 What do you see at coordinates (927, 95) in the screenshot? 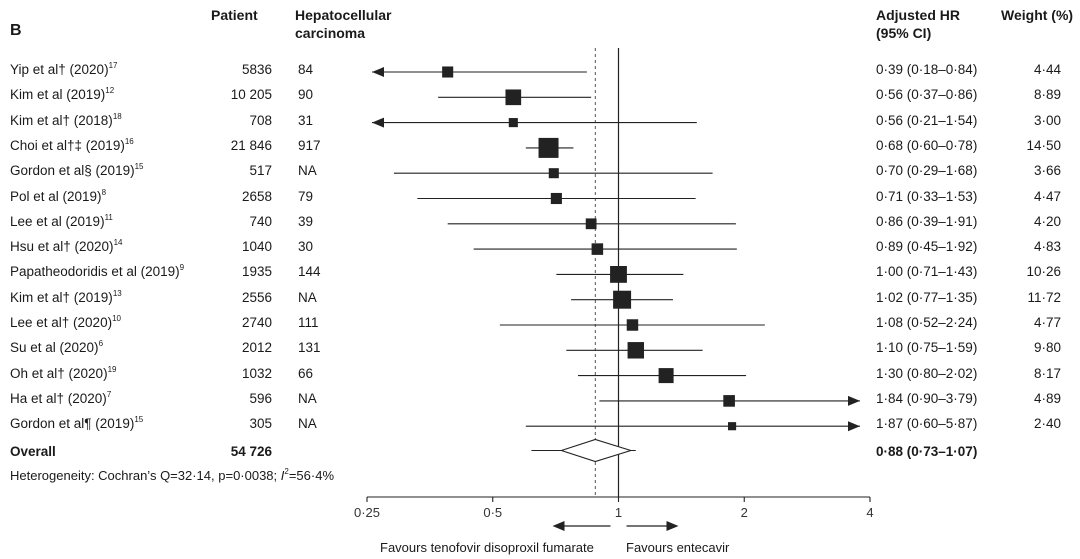
I see `study-hr: 0·56 (0·37–0·86)` at bounding box center [927, 95].